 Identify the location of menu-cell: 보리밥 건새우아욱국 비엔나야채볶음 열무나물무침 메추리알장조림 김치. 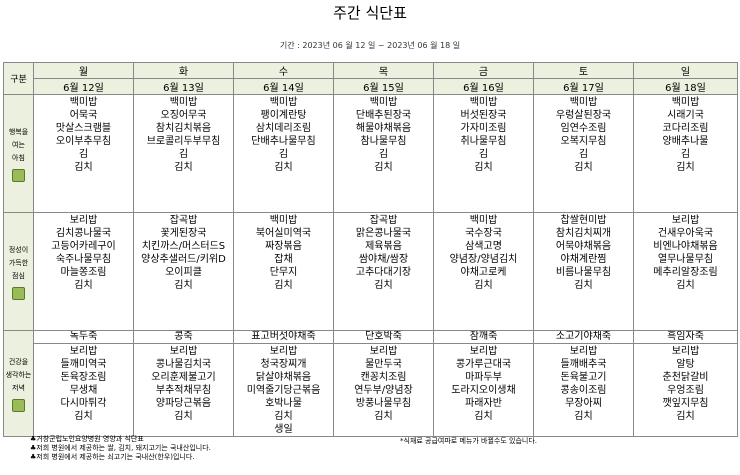
(685, 271).